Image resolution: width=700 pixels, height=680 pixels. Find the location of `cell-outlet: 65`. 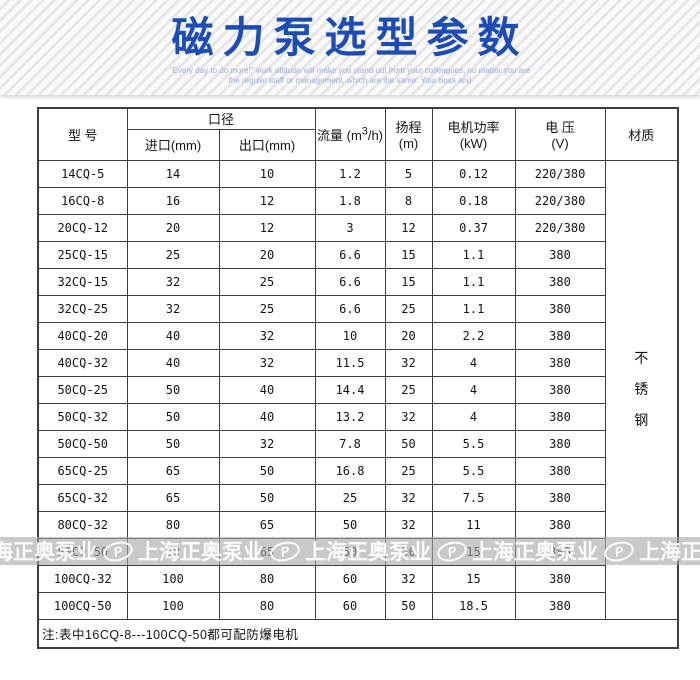

cell-outlet: 65 is located at coordinates (267, 551).